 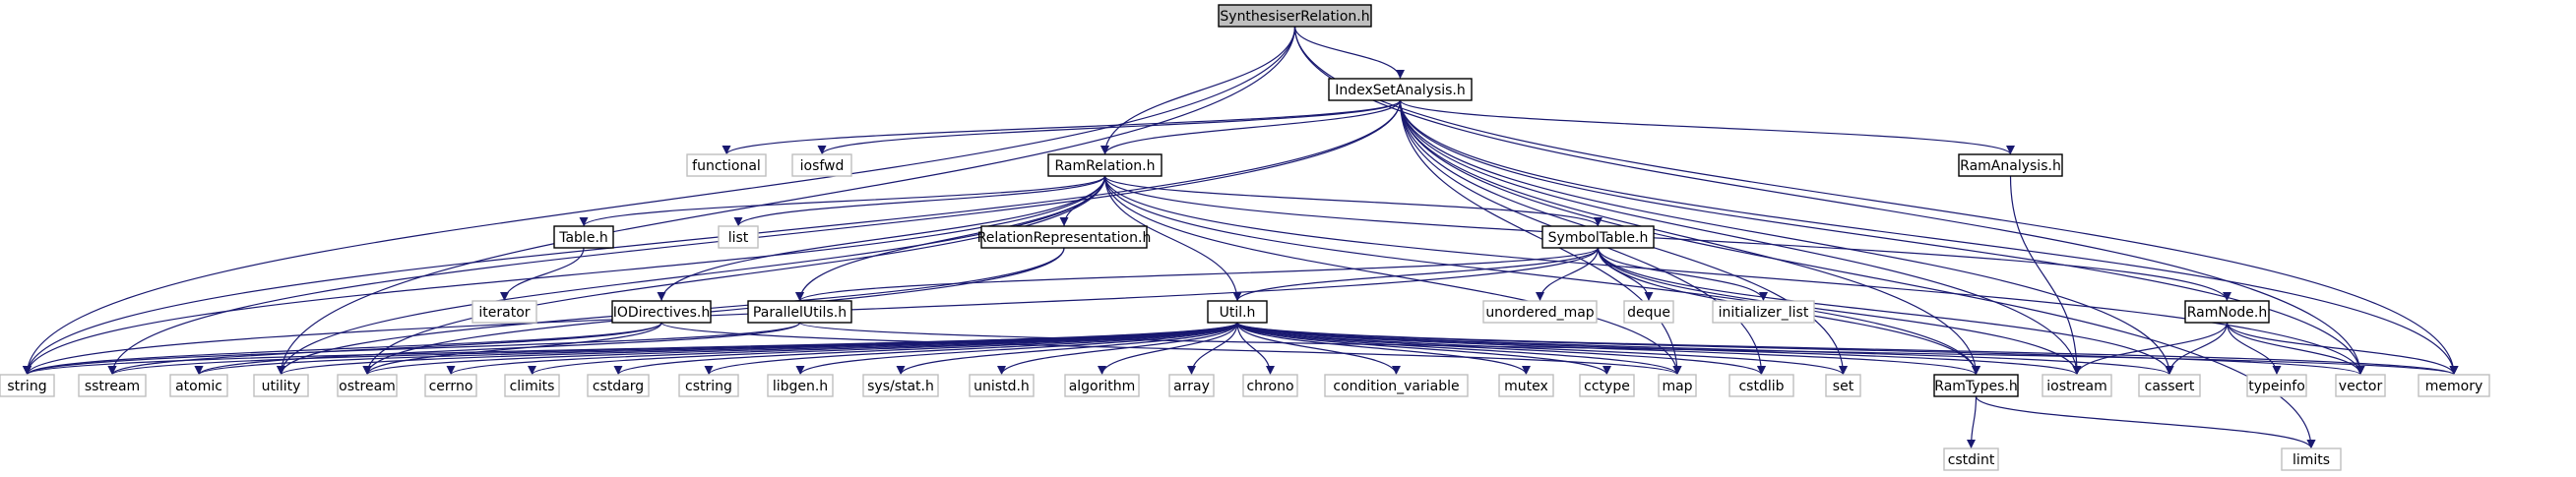 I want to click on edge-util-to-cstdarg, so click(x=926, y=349).